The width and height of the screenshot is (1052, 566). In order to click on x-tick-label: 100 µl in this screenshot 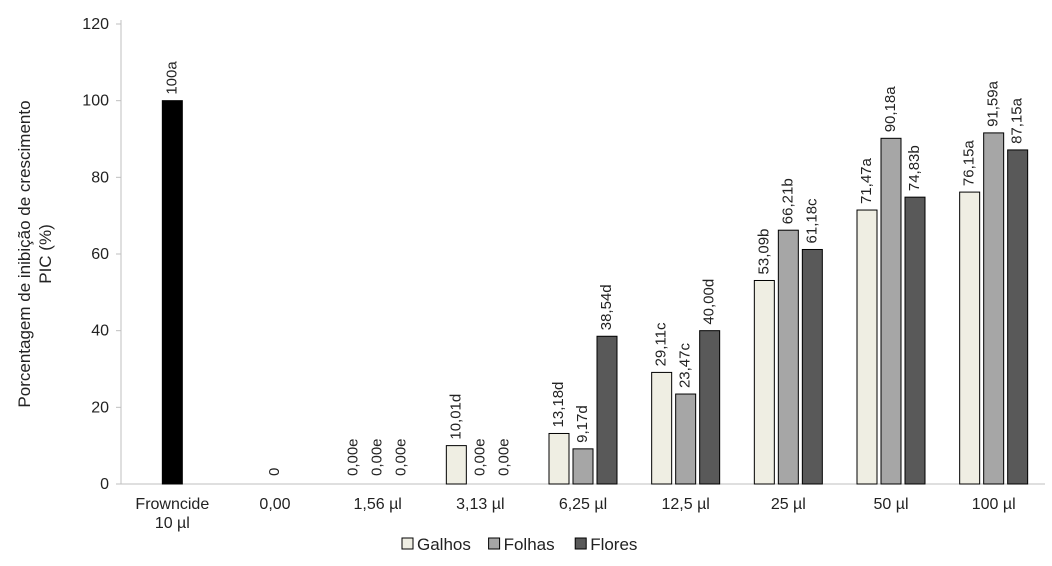, I will do `click(994, 504)`.